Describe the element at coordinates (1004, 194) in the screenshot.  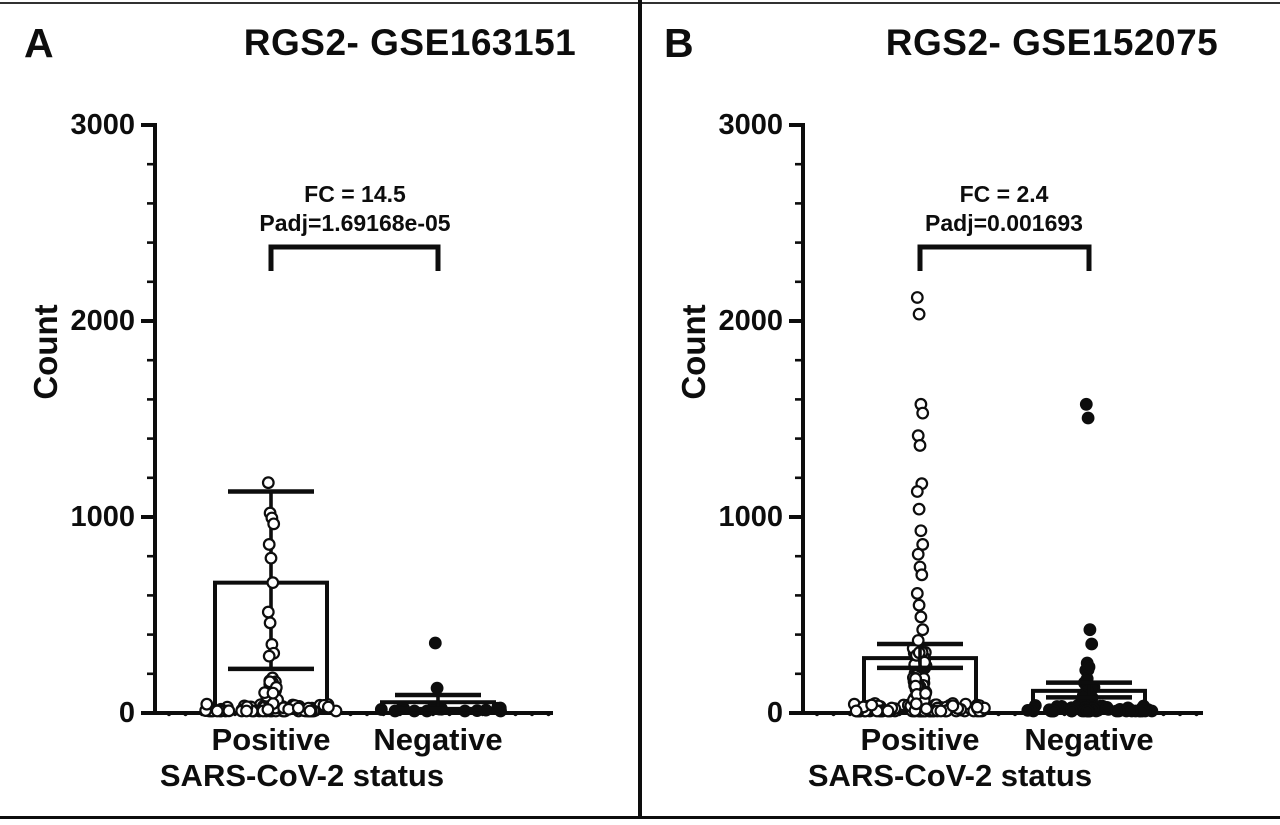
I see `panel-b-fc-annotation: FC = 2.4` at that location.